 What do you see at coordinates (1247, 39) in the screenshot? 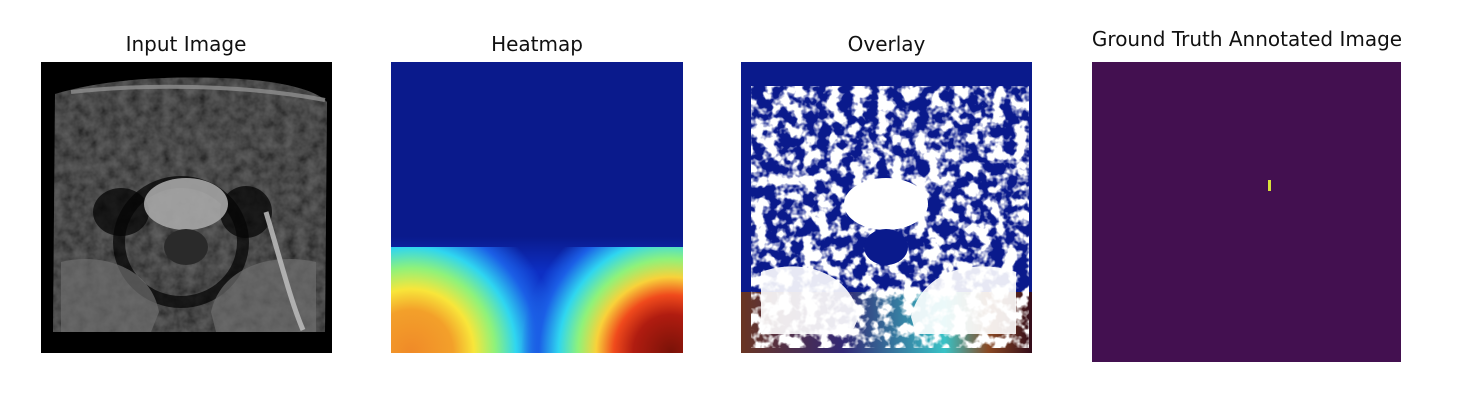
I see `ground-truth-title: Ground Truth Annotated Image` at bounding box center [1247, 39].